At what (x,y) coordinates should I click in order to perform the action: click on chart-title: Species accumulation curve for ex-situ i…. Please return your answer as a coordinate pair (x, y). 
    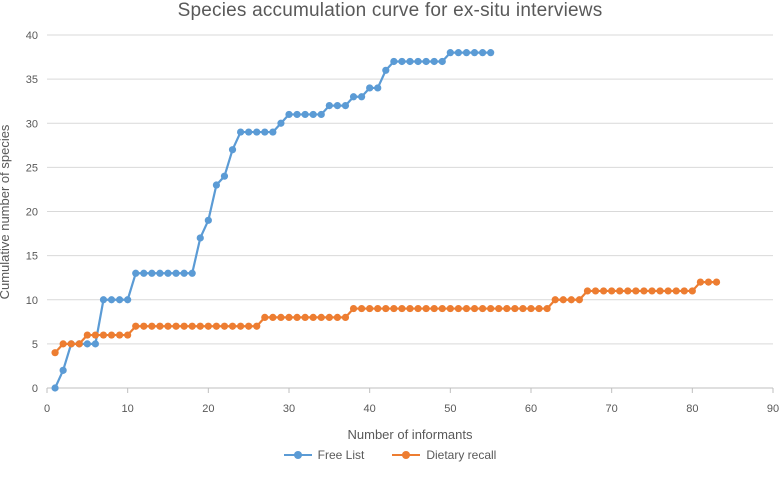
    Looking at the image, I should click on (390, 10).